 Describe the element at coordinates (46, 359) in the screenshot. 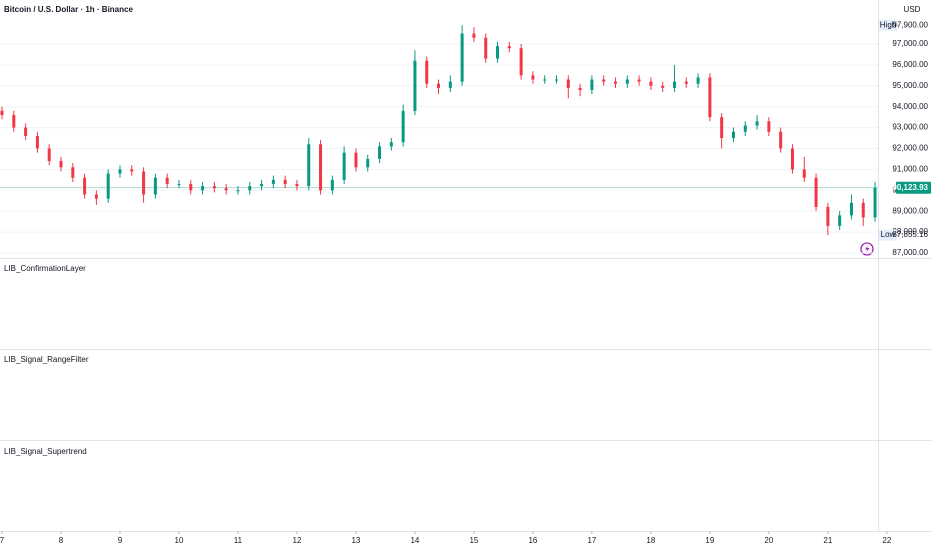

I see `pane-label: LIB_Signal_RangeFilter` at that location.